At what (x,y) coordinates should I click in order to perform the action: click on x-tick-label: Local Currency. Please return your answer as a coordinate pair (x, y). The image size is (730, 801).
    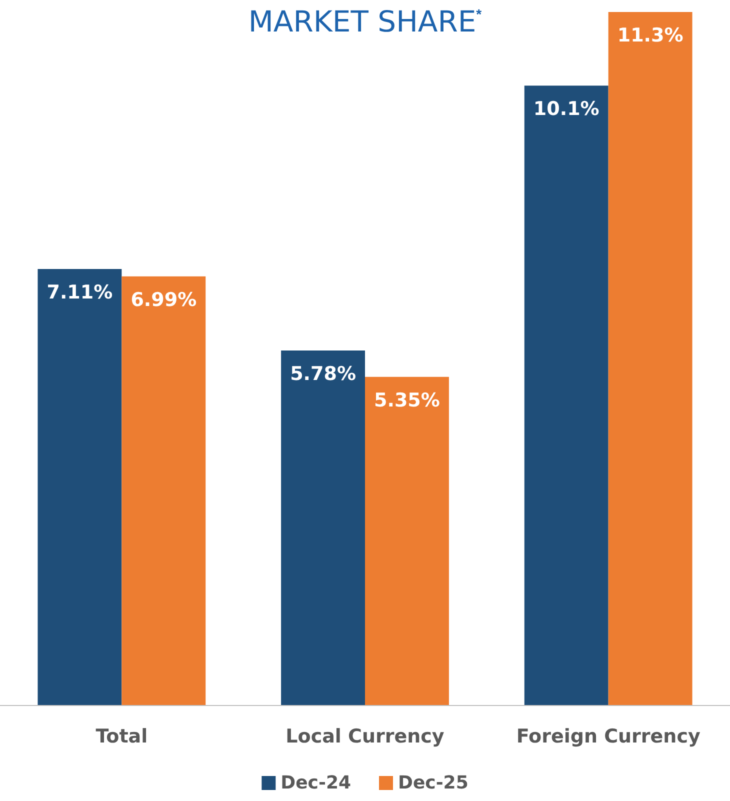
    Looking at the image, I should click on (365, 737).